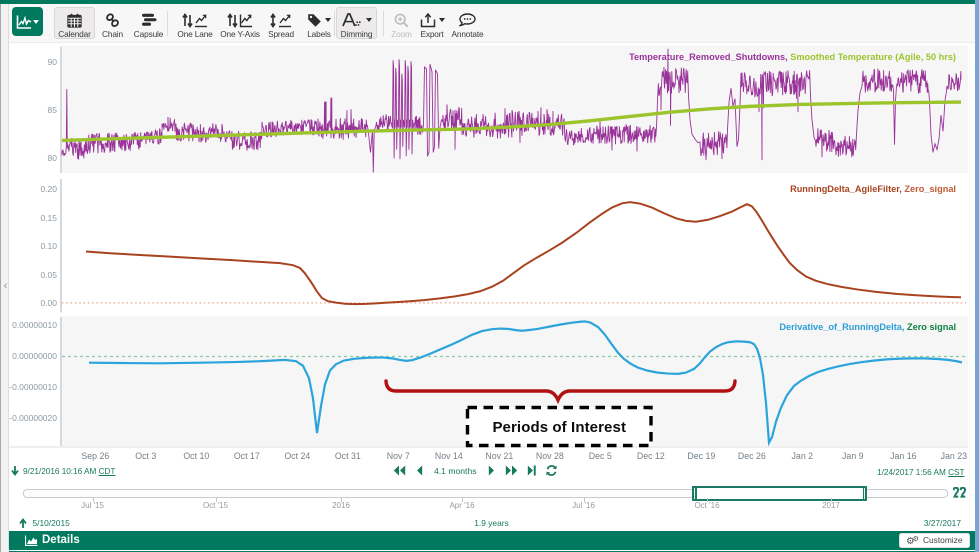 This screenshot has height=552, width=979. Describe the element at coordinates (44, 522) in the screenshot. I see `investigate-range-start: 5/10/2015` at that location.